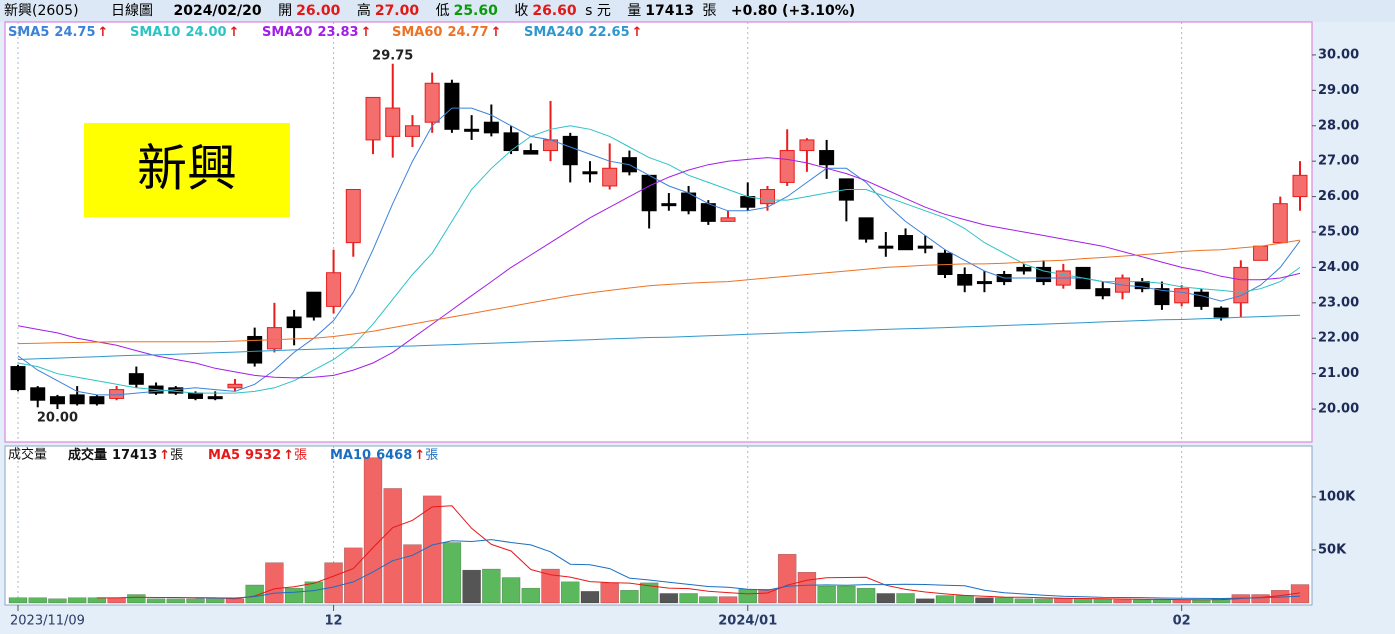 The width and height of the screenshot is (1395, 634). Describe the element at coordinates (598, 11) in the screenshot. I see `unit: s 元` at that location.